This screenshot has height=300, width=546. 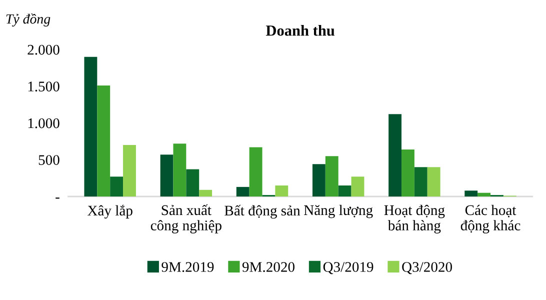 I want to click on legend-label: Q3/2019, so click(x=348, y=268).